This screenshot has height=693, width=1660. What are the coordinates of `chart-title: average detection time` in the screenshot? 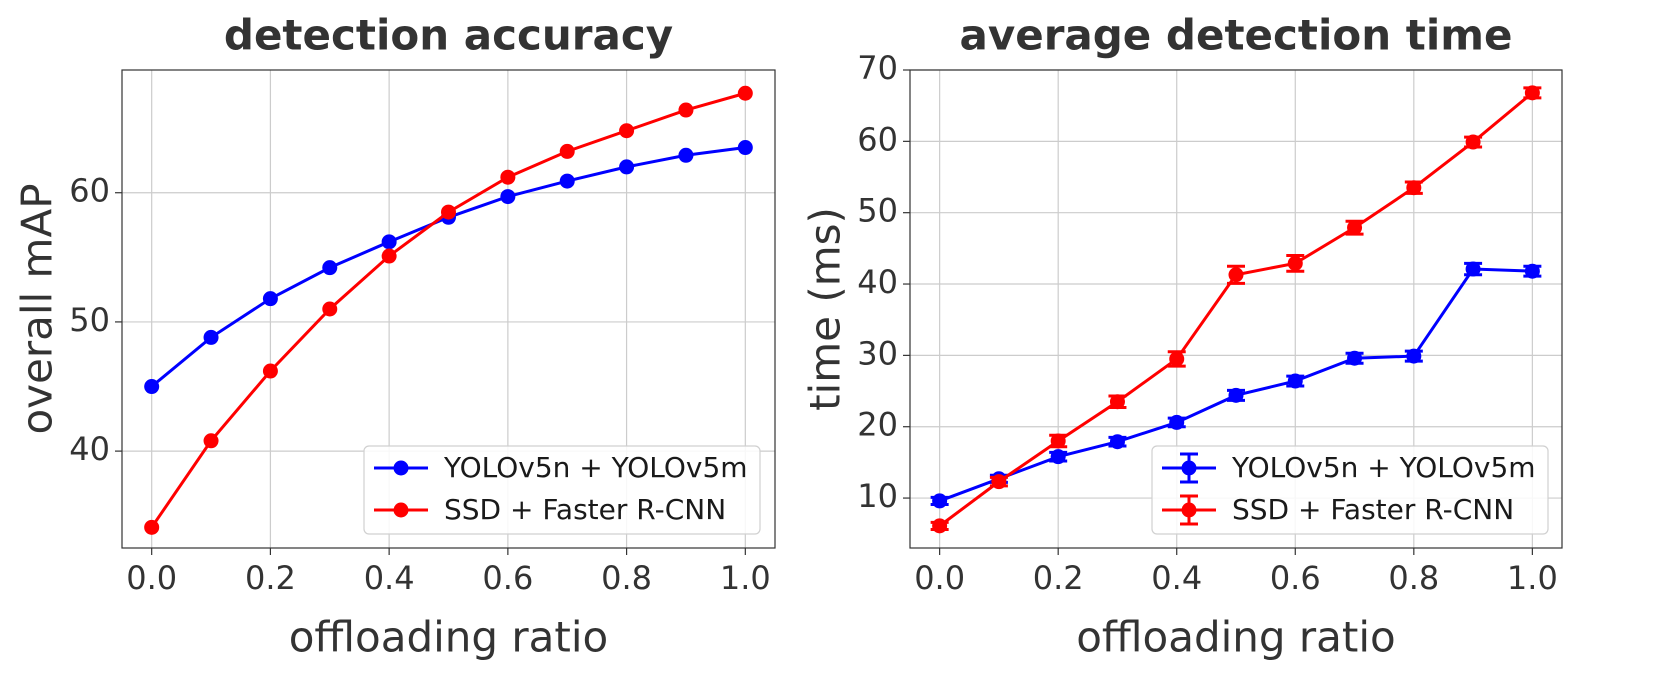 It's located at (1235, 35).